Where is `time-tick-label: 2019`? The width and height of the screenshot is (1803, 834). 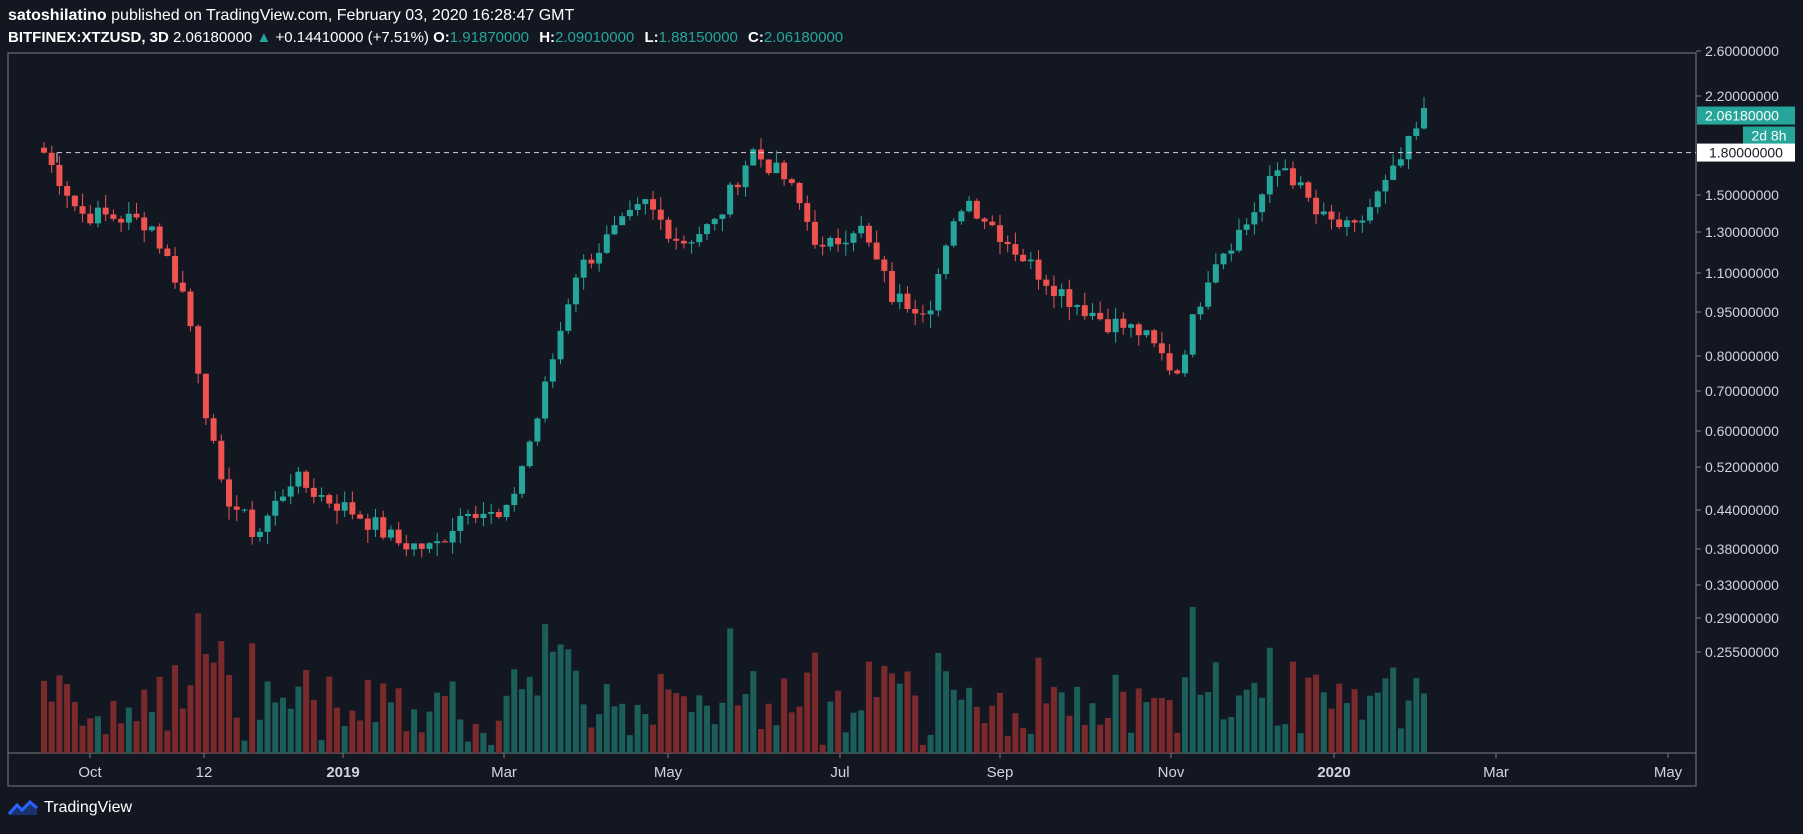 time-tick-label: 2019 is located at coordinates (342, 772).